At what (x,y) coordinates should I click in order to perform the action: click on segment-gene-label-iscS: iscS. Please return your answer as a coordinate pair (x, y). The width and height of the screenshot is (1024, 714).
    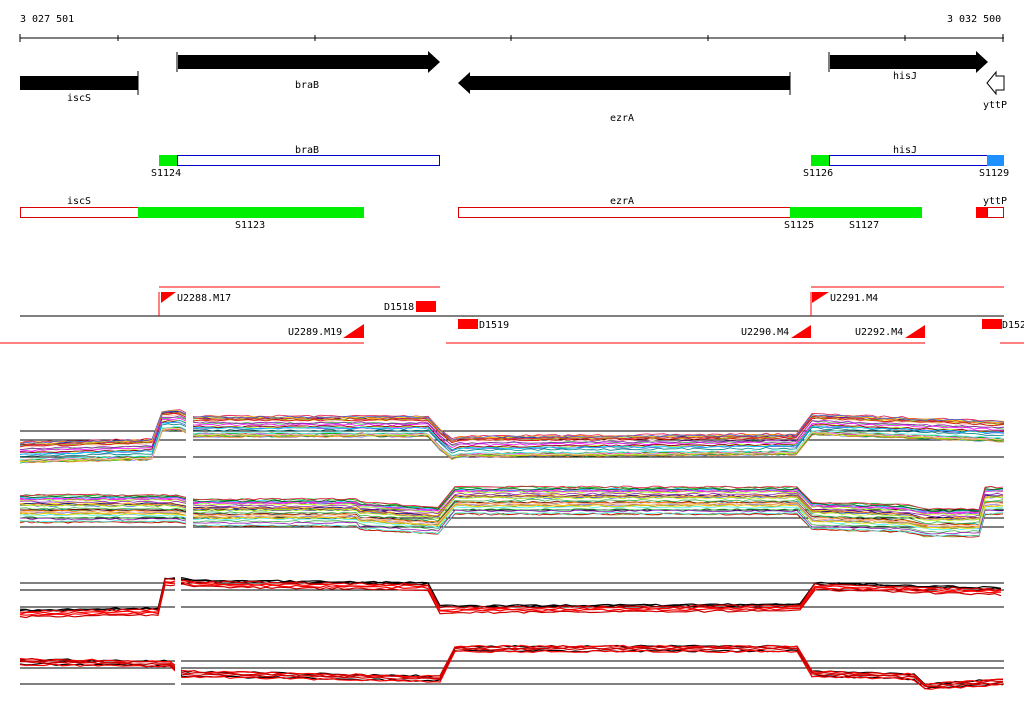
    Looking at the image, I should click on (79, 201).